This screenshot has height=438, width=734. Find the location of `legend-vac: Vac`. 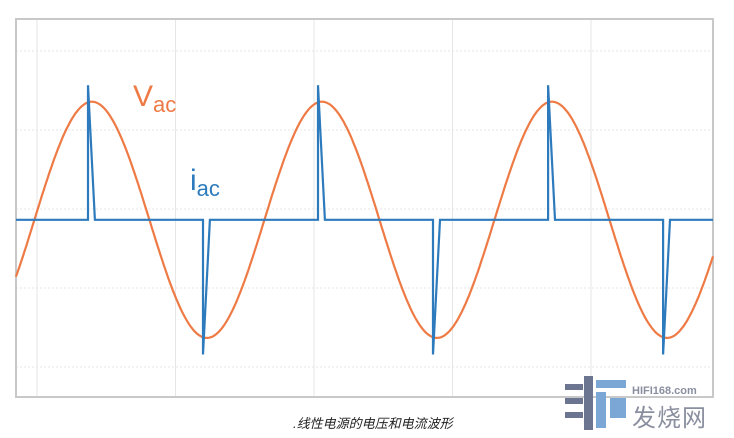

legend-vac: Vac is located at coordinates (154, 99).